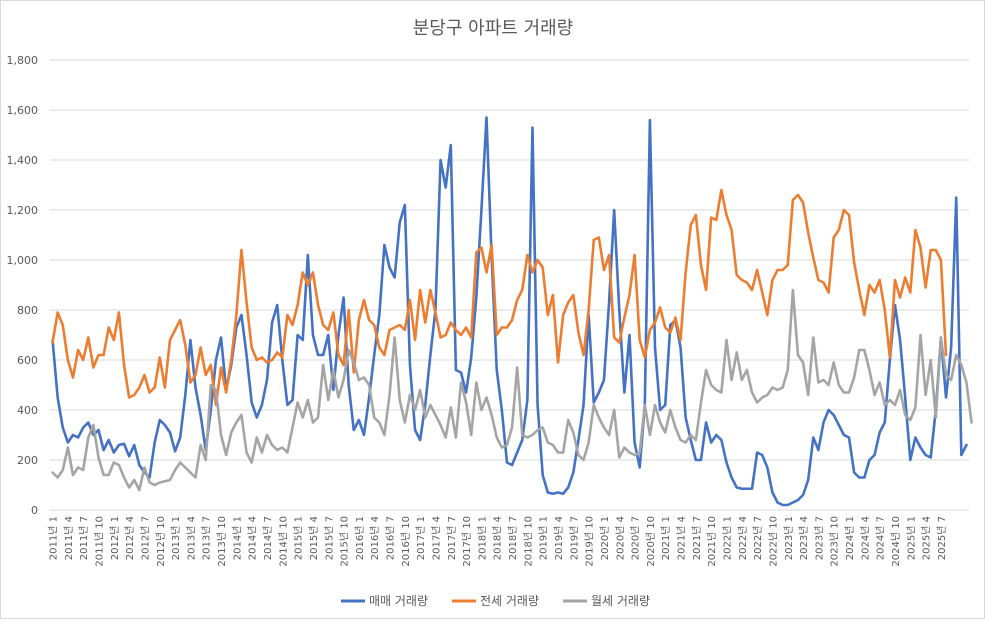  Describe the element at coordinates (329, 538) in the screenshot. I see `x-tick-label: 2015년 7` at that location.